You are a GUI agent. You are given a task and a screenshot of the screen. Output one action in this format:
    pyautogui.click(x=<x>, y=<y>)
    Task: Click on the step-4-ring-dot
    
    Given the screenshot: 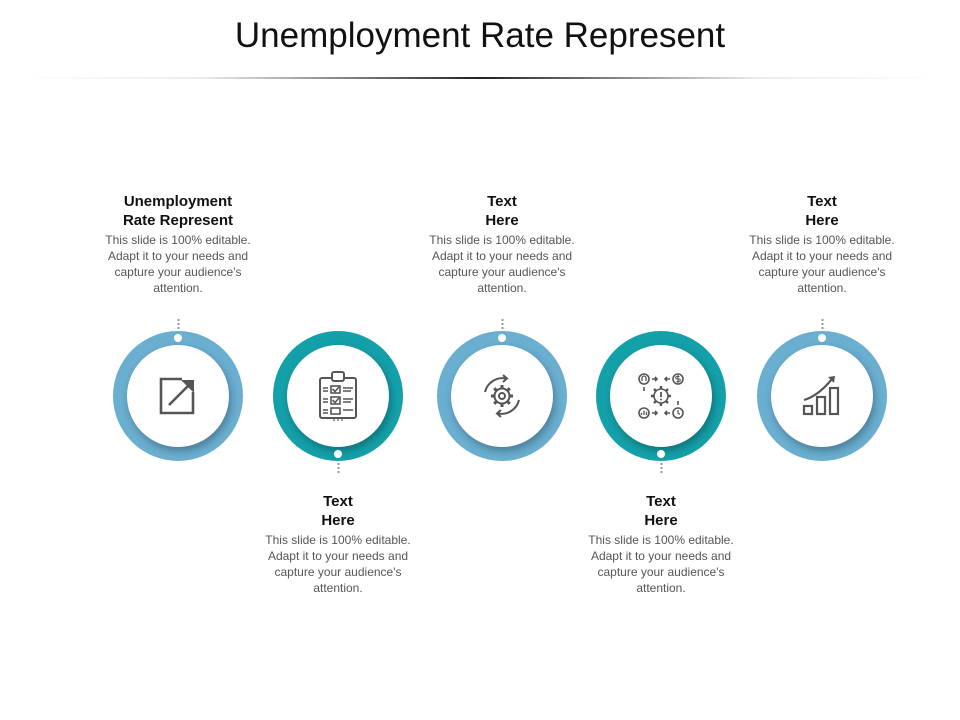 What is the action you would take?
    pyautogui.click(x=661, y=454)
    